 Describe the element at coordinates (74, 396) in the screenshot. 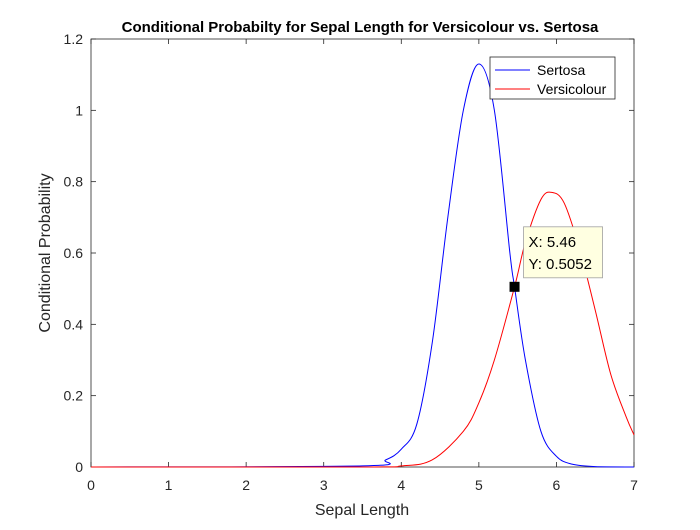

I see `y-tick-label: 0.2` at that location.